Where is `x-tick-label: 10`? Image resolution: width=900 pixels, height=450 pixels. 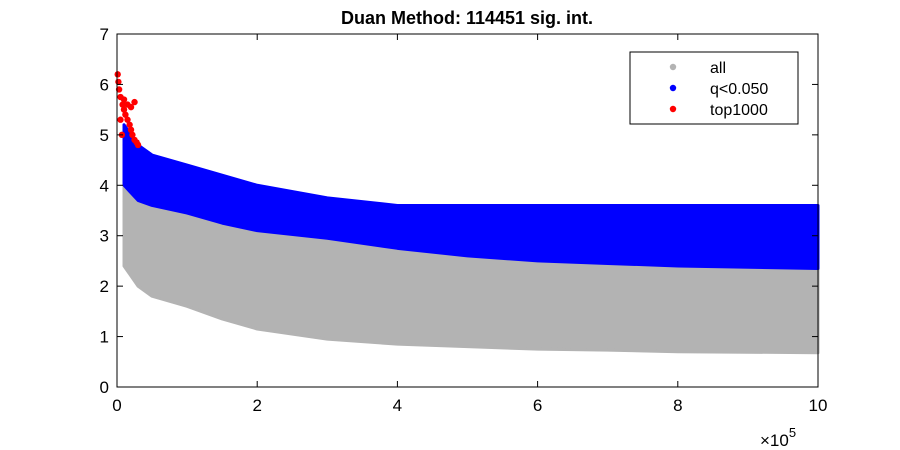 x-tick-label: 10 is located at coordinates (818, 405).